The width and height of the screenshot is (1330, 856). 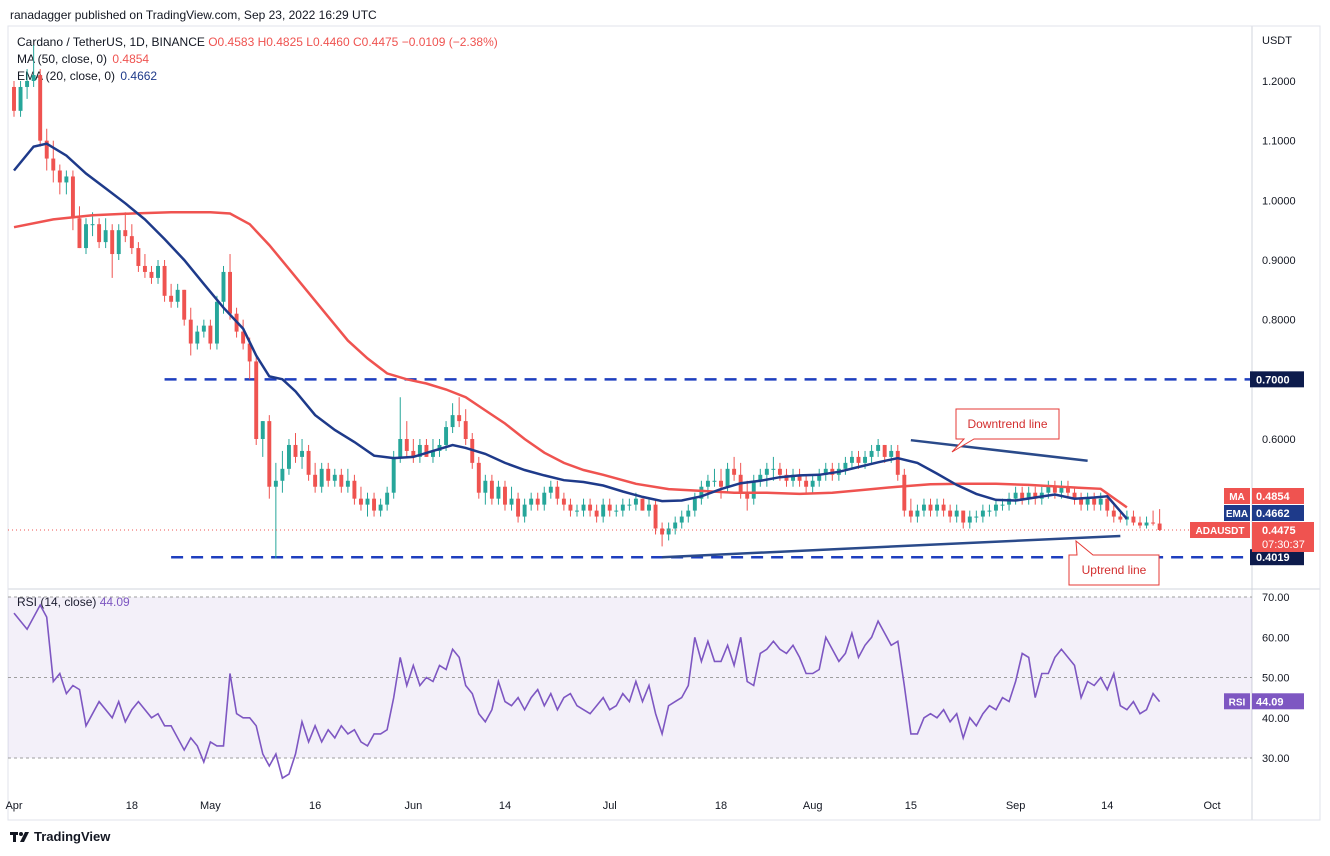 What do you see at coordinates (1264, 496) in the screenshot?
I see `ma-axis-label: MA 0.4854` at bounding box center [1264, 496].